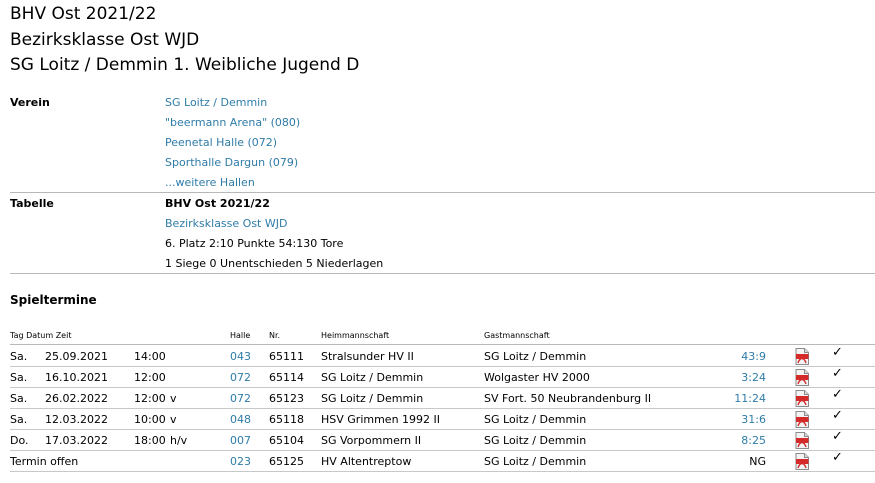 This screenshot has width=875, height=483. What do you see at coordinates (366, 461) in the screenshot?
I see `home-team: HV Altentreptow` at bounding box center [366, 461].